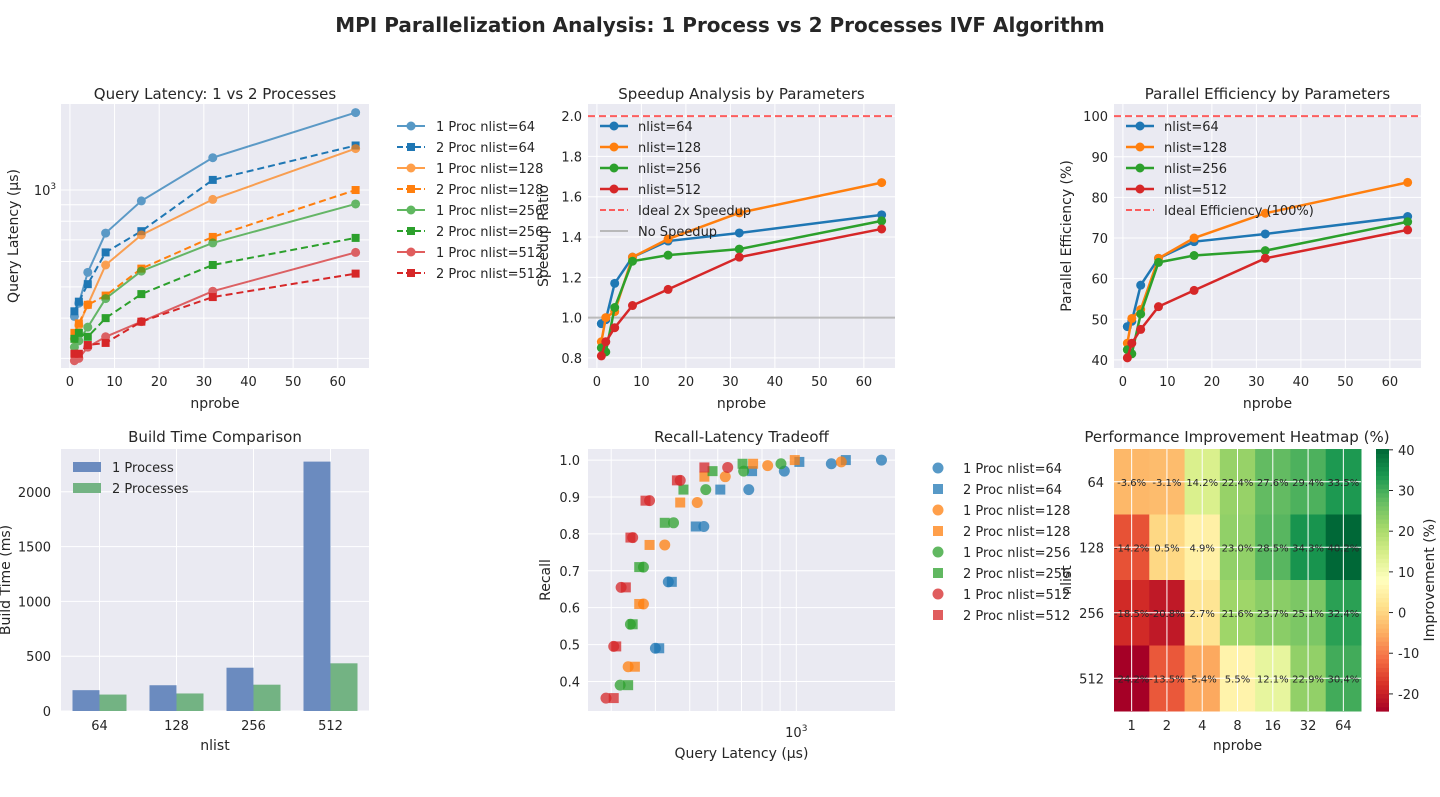 The image size is (1440, 797). Describe the element at coordinates (489, 211) in the screenshot. I see `legend-label: 1 Proc nlist=256` at that location.